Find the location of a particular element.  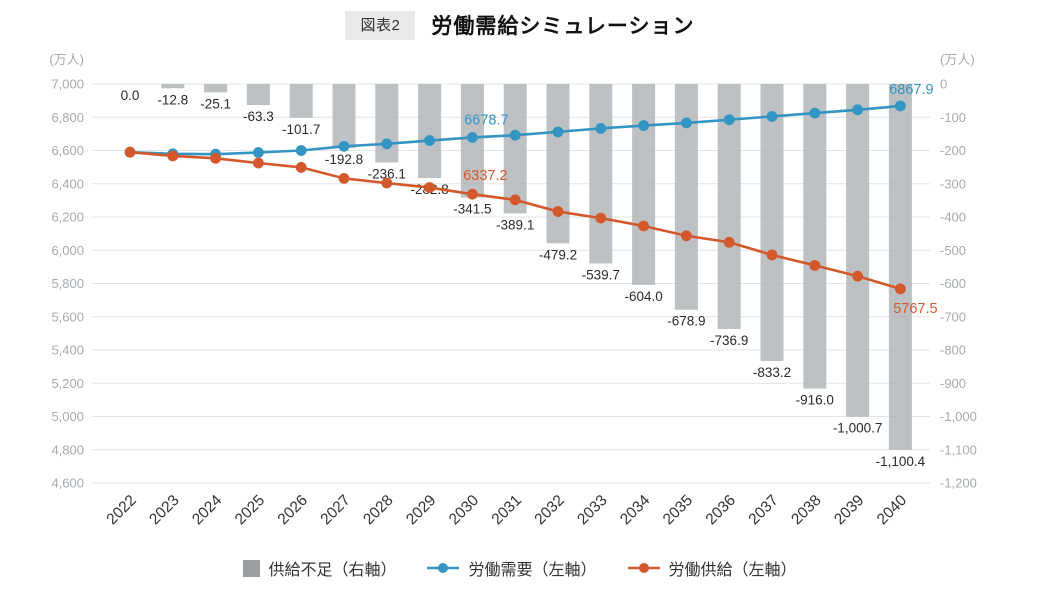

line-dot-icon-supply is located at coordinates (643, 568).